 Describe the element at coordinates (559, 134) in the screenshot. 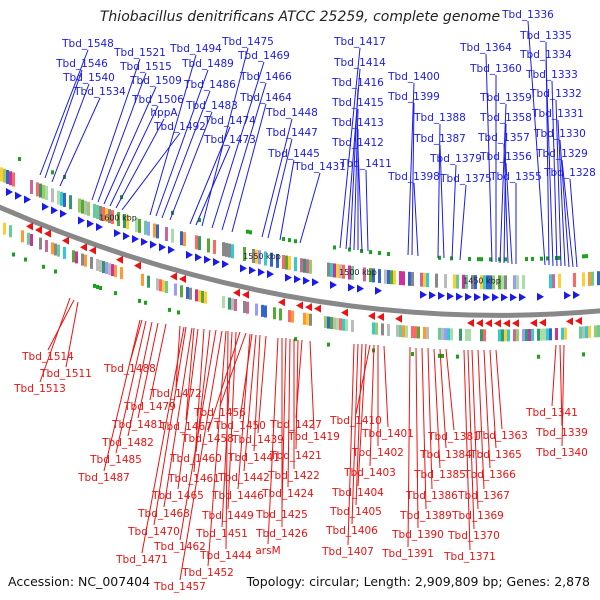

I see `forward-gene-label: Tbd_1330` at that location.